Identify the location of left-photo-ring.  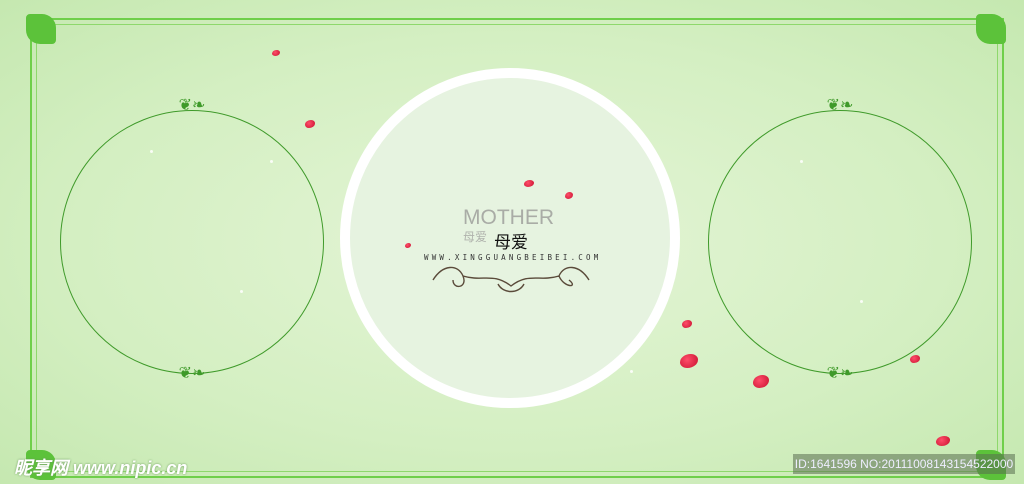
(192, 242).